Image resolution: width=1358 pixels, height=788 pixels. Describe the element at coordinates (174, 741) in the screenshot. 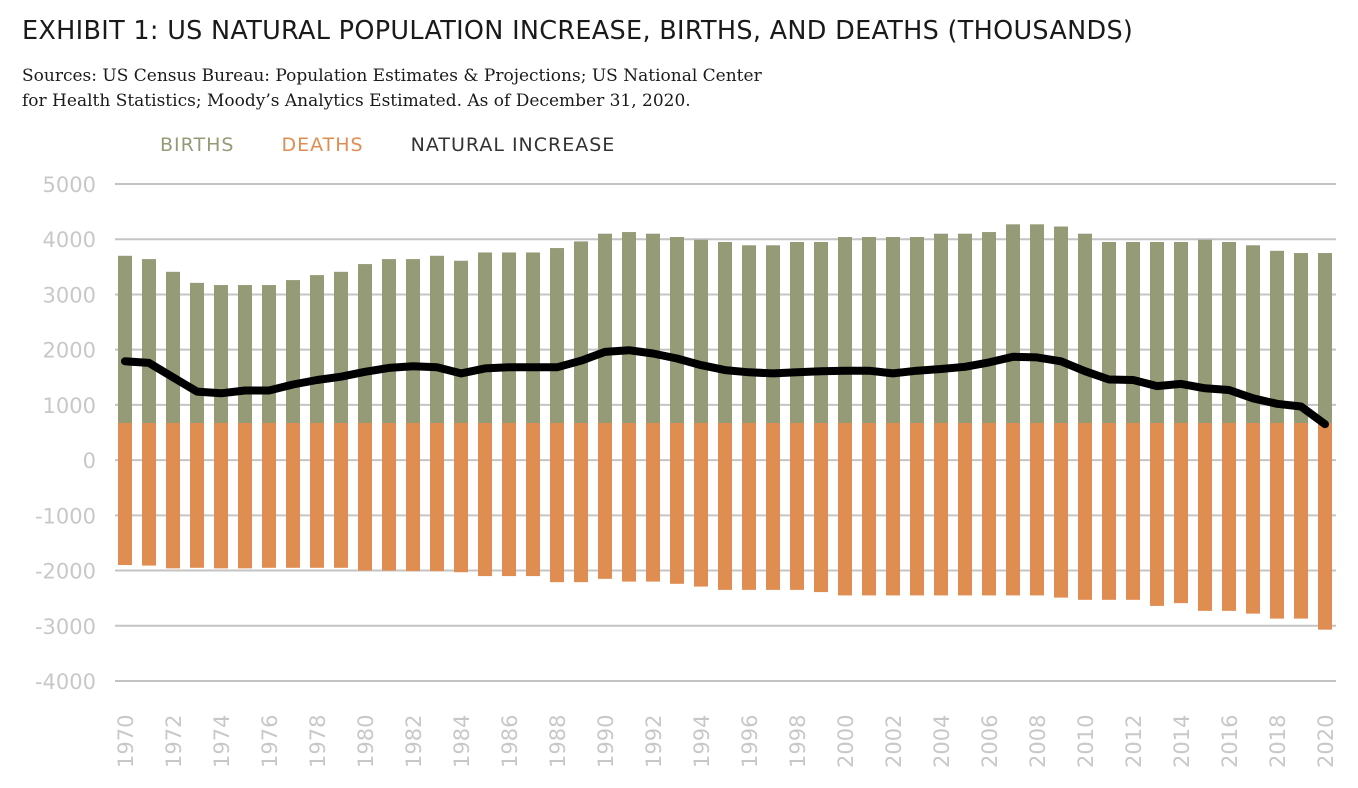

I see `x-tick-label: 1972` at that location.